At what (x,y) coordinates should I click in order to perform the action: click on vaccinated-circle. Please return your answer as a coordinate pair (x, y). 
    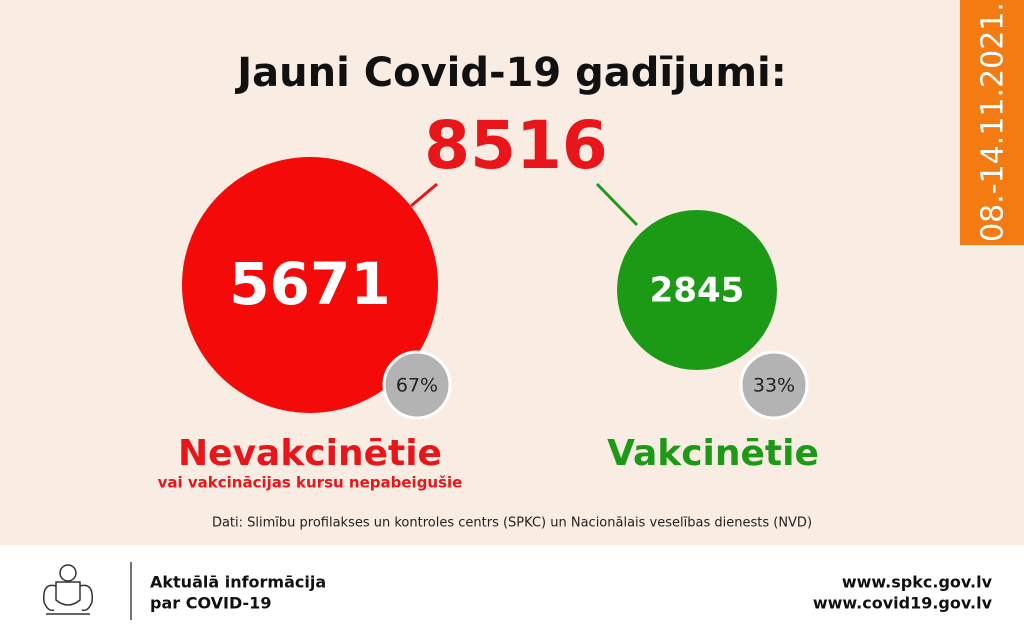
    Looking at the image, I should click on (697, 290).